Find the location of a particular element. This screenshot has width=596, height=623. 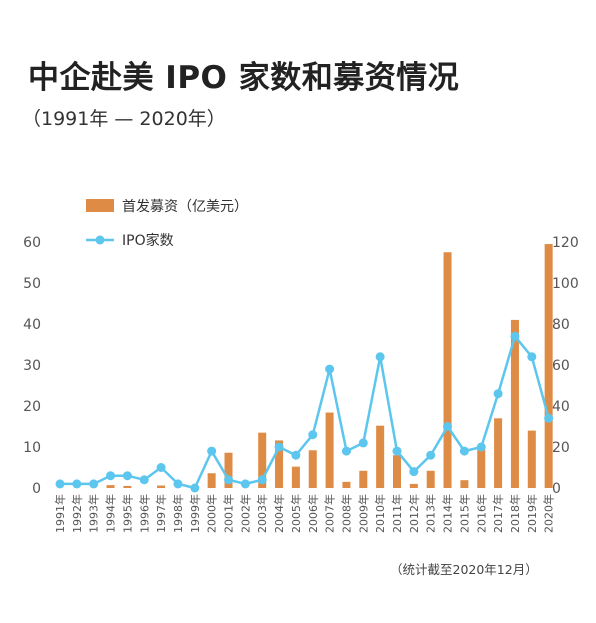

legend-bar-swatch is located at coordinates (100, 205).